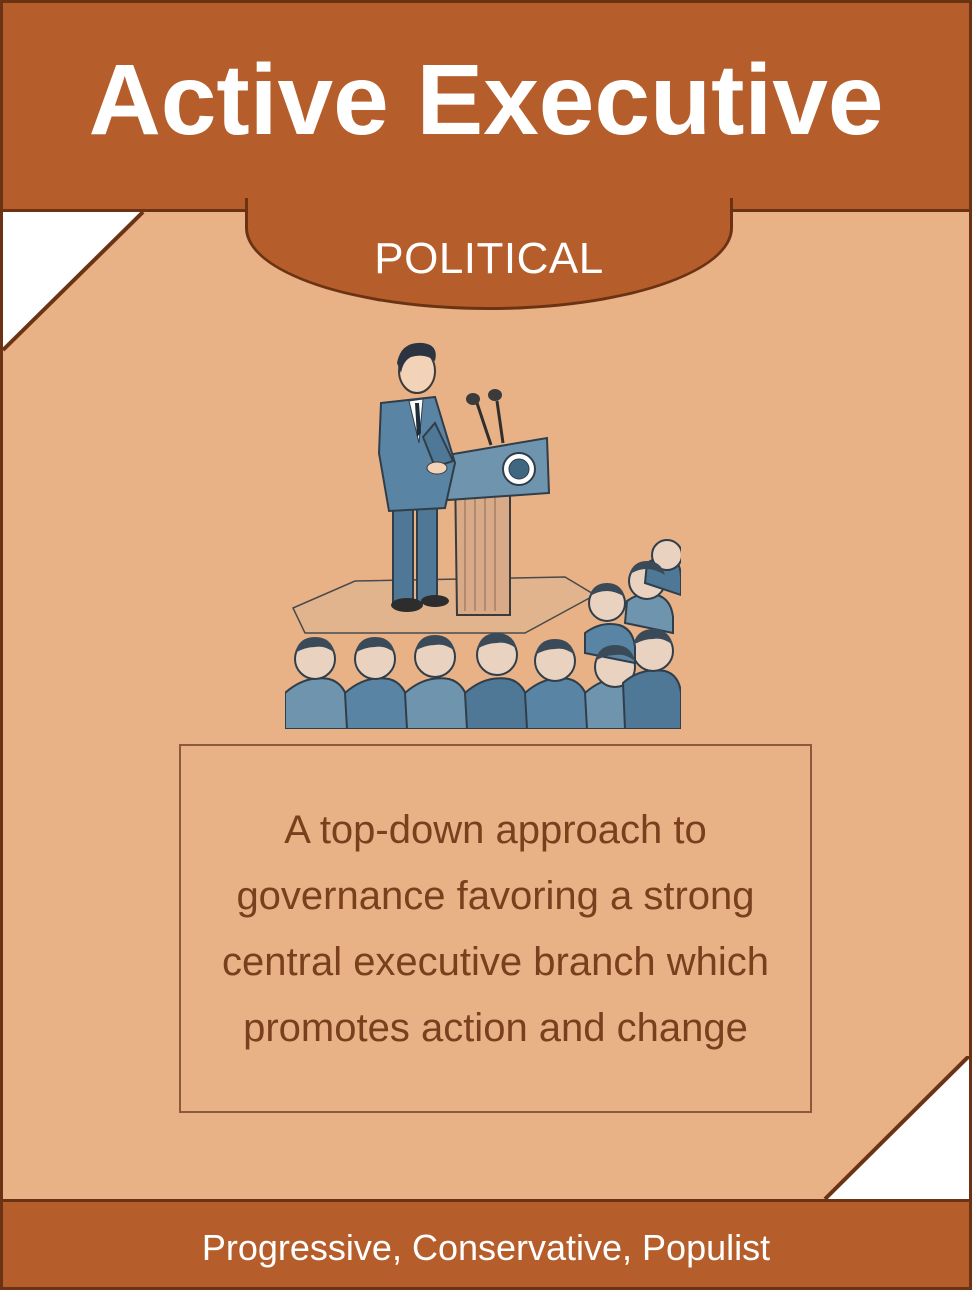 The height and width of the screenshot is (1290, 972). I want to click on footer-band: Progressive, Conservative, Populist, so click(486, 1243).